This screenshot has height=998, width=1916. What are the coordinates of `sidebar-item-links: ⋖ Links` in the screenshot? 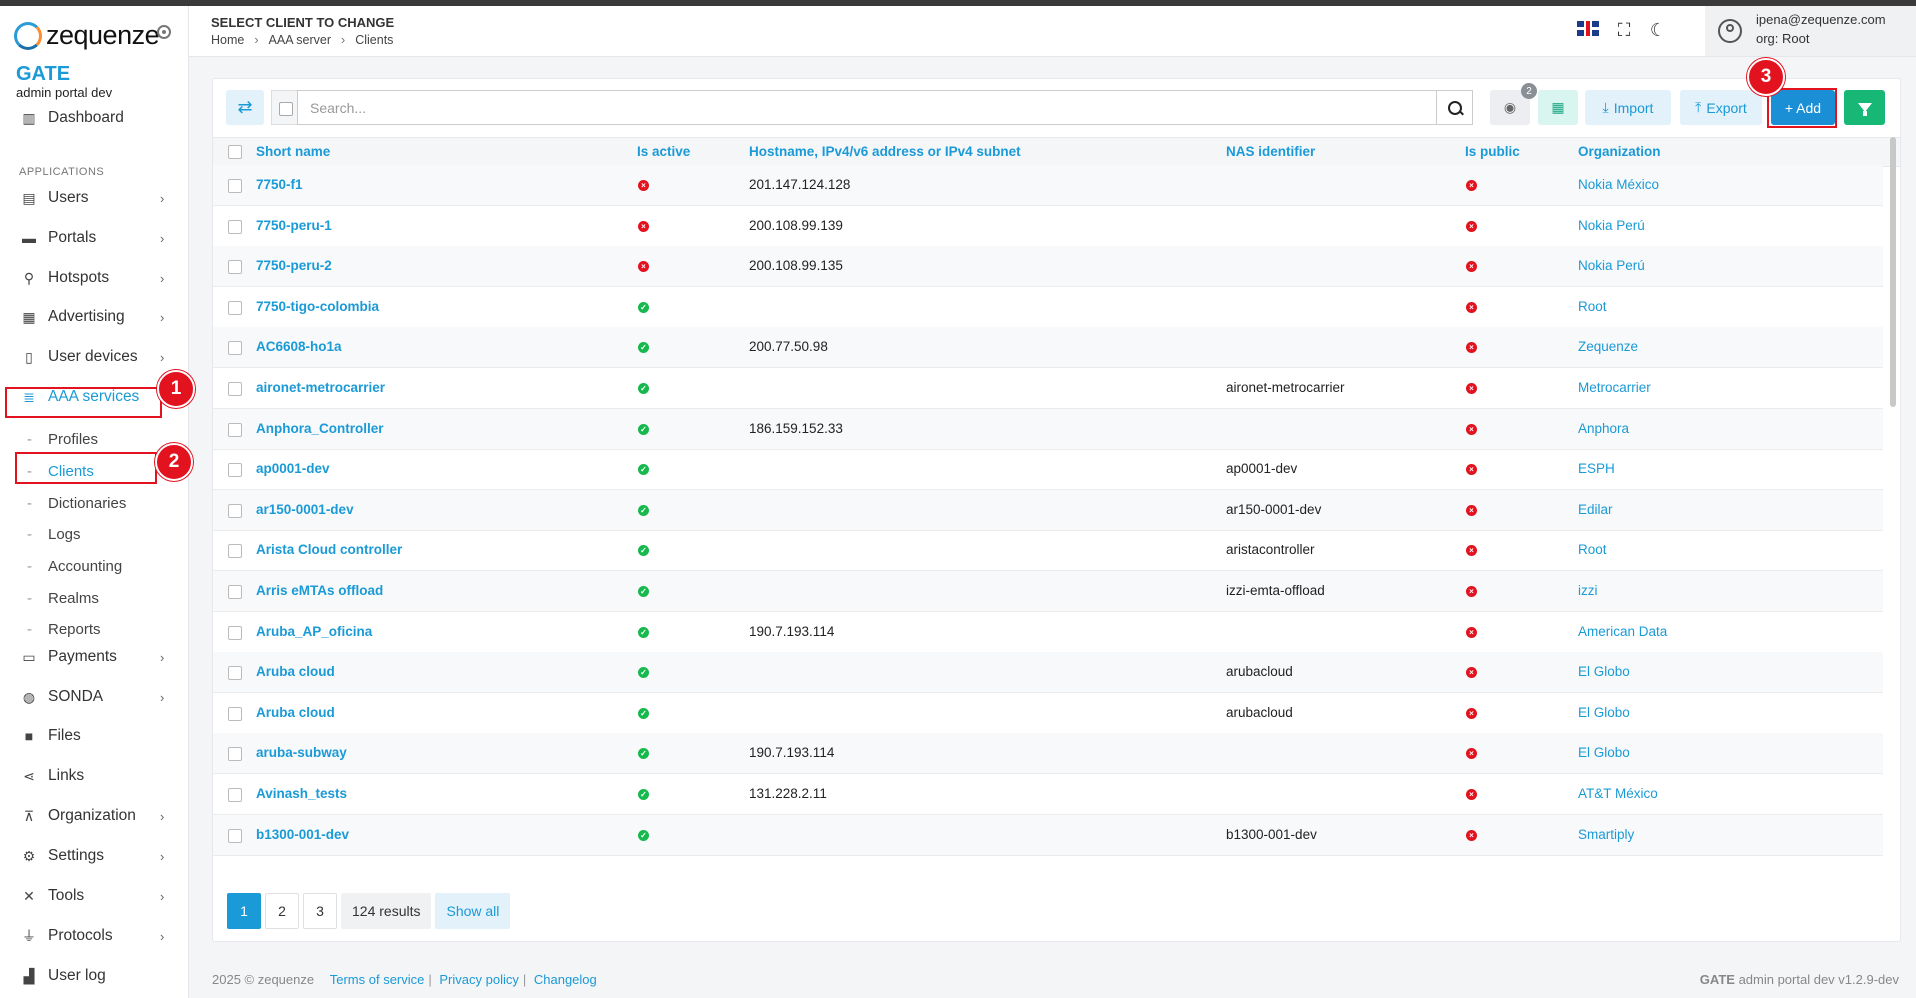 It's located at (94, 776).